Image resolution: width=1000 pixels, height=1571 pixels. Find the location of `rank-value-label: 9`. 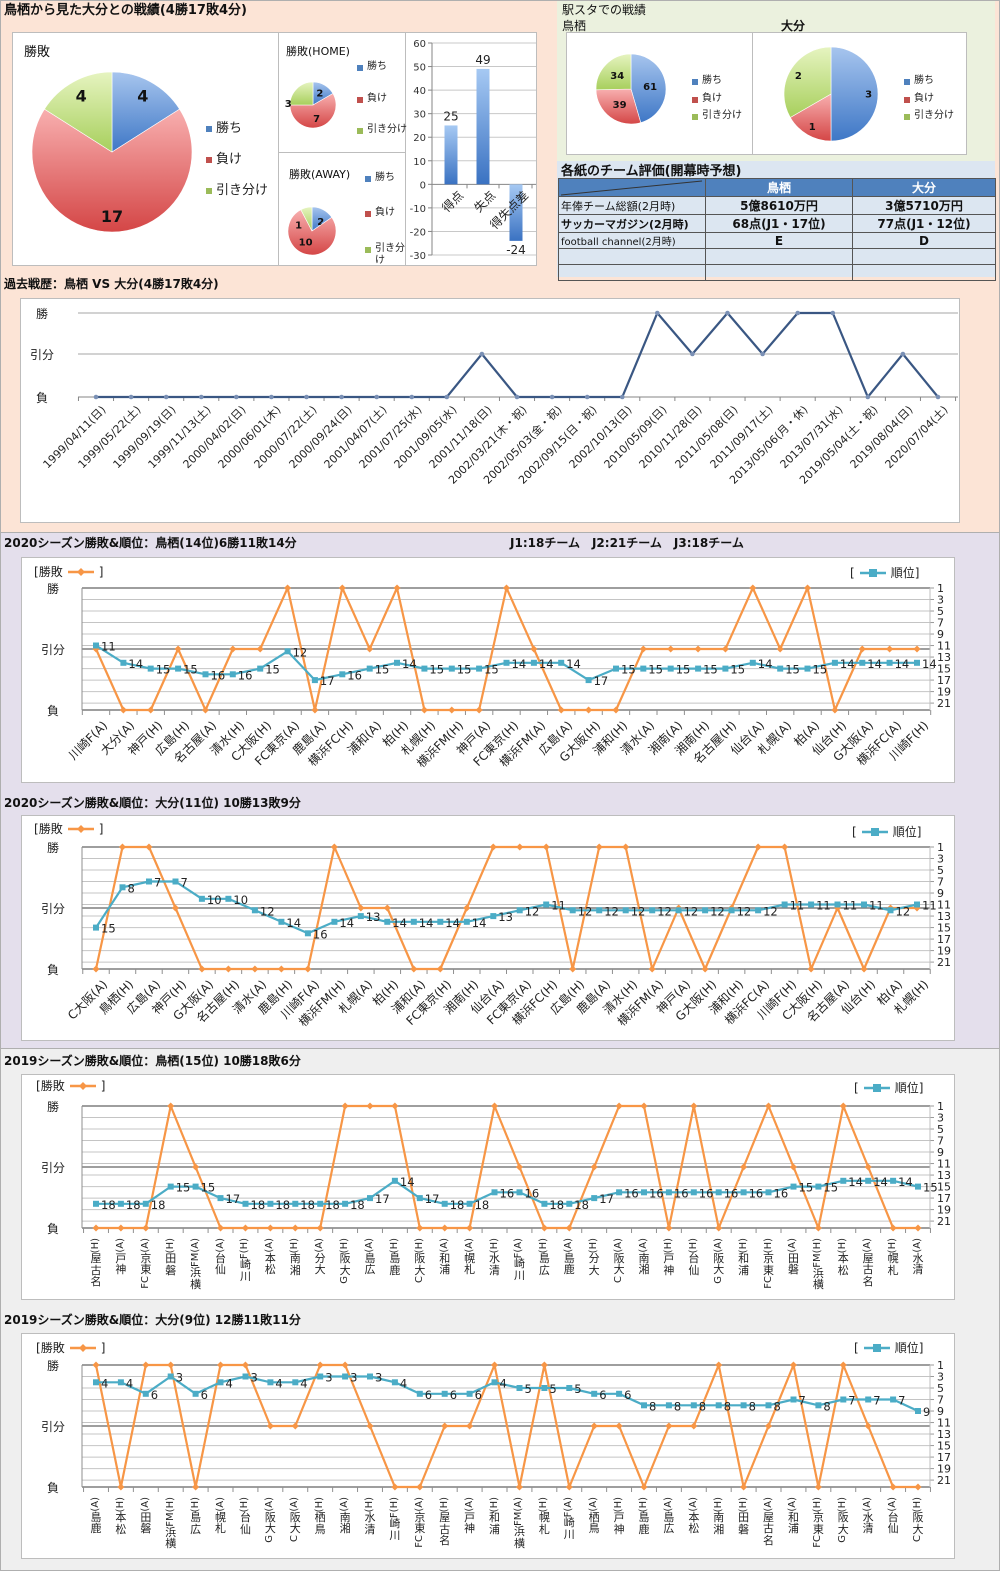

rank-value-label: 9 is located at coordinates (926, 1412).